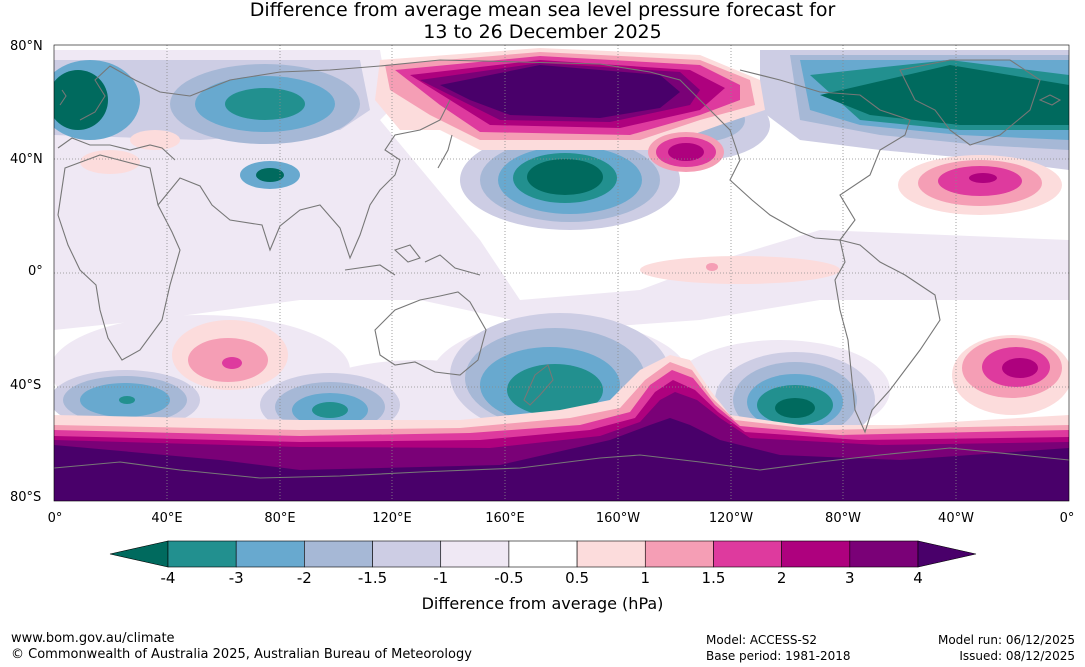 The width and height of the screenshot is (1085, 667). I want to click on colorbar-tick-label: -3, so click(236, 578).